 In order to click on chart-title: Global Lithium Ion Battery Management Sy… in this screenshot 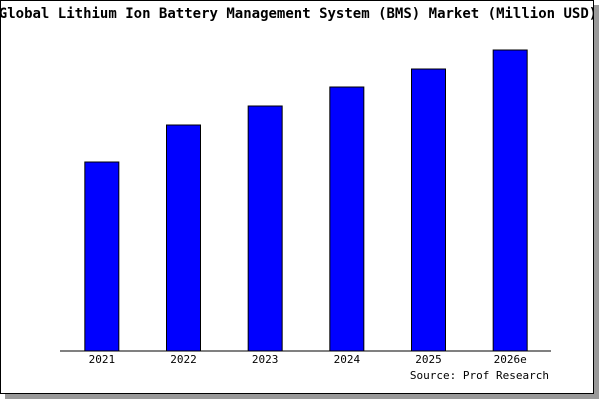, I will do `click(298, 14)`.